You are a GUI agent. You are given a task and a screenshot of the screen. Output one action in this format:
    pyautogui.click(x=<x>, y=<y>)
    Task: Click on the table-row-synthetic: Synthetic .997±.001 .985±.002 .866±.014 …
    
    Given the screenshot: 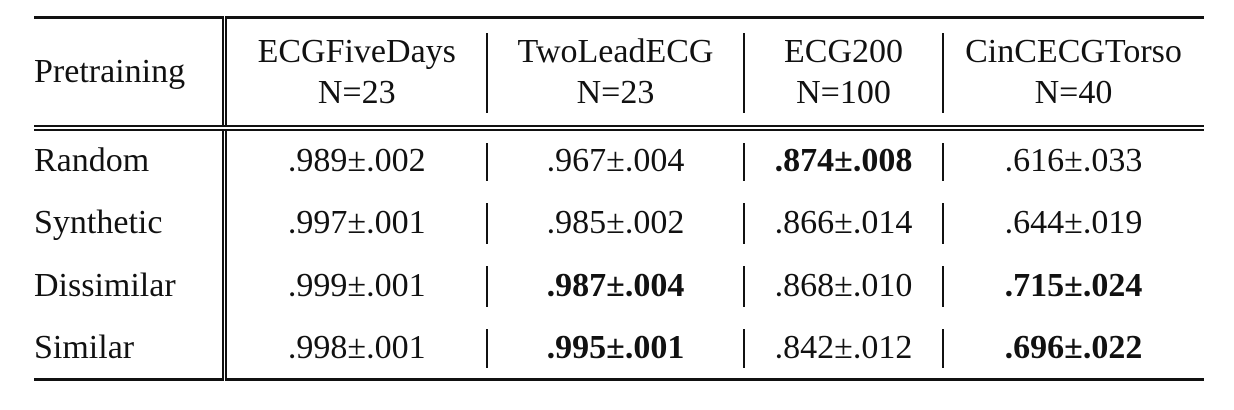 What is the action you would take?
    pyautogui.click(x=619, y=222)
    